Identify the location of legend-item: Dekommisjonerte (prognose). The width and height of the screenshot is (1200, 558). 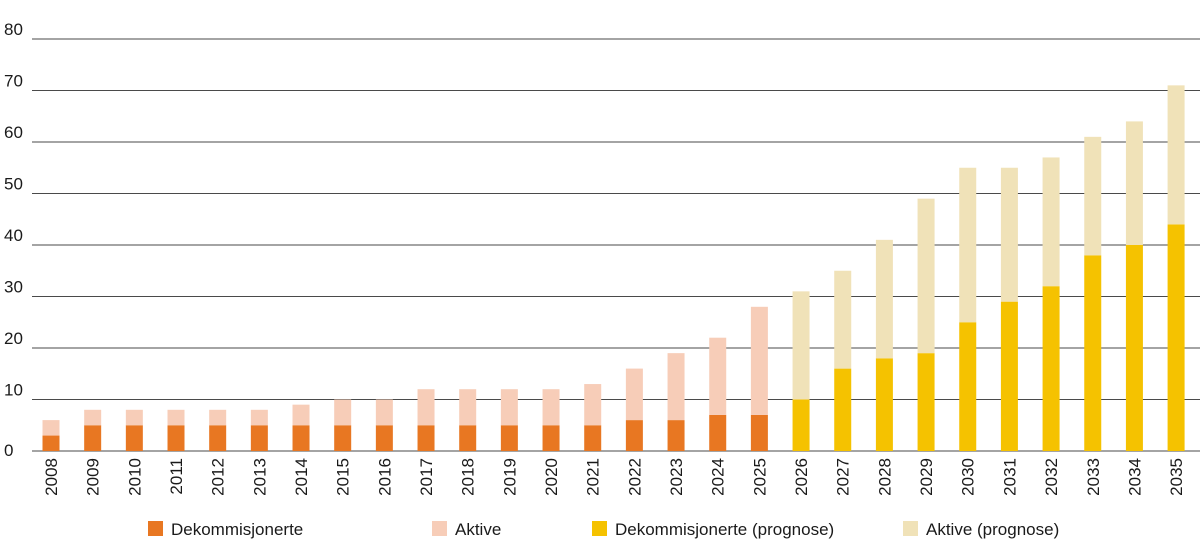
(713, 529).